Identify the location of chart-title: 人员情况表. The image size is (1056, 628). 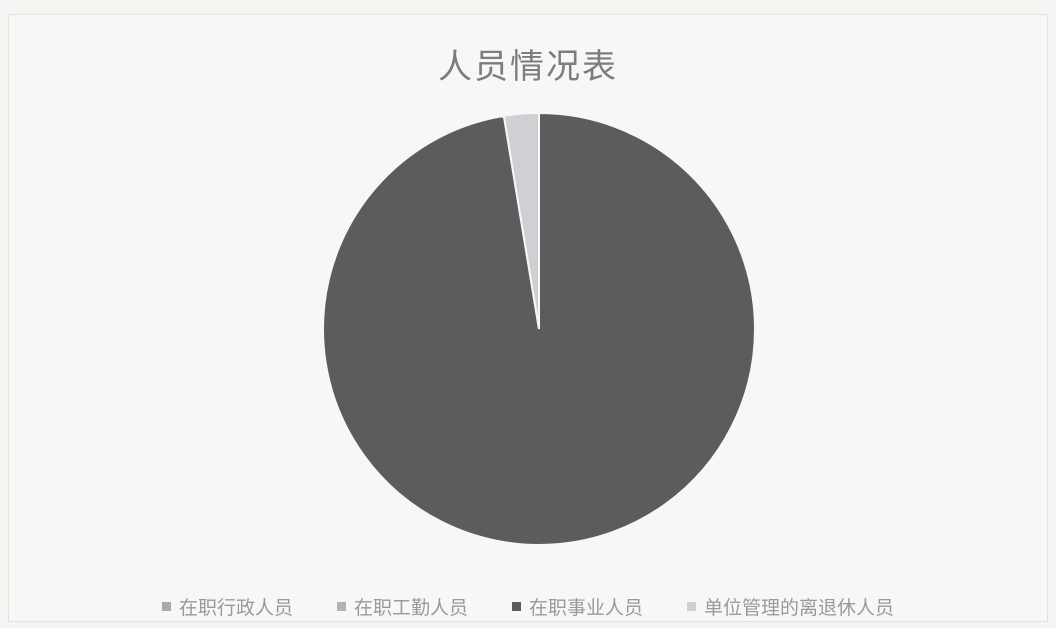
(528, 67).